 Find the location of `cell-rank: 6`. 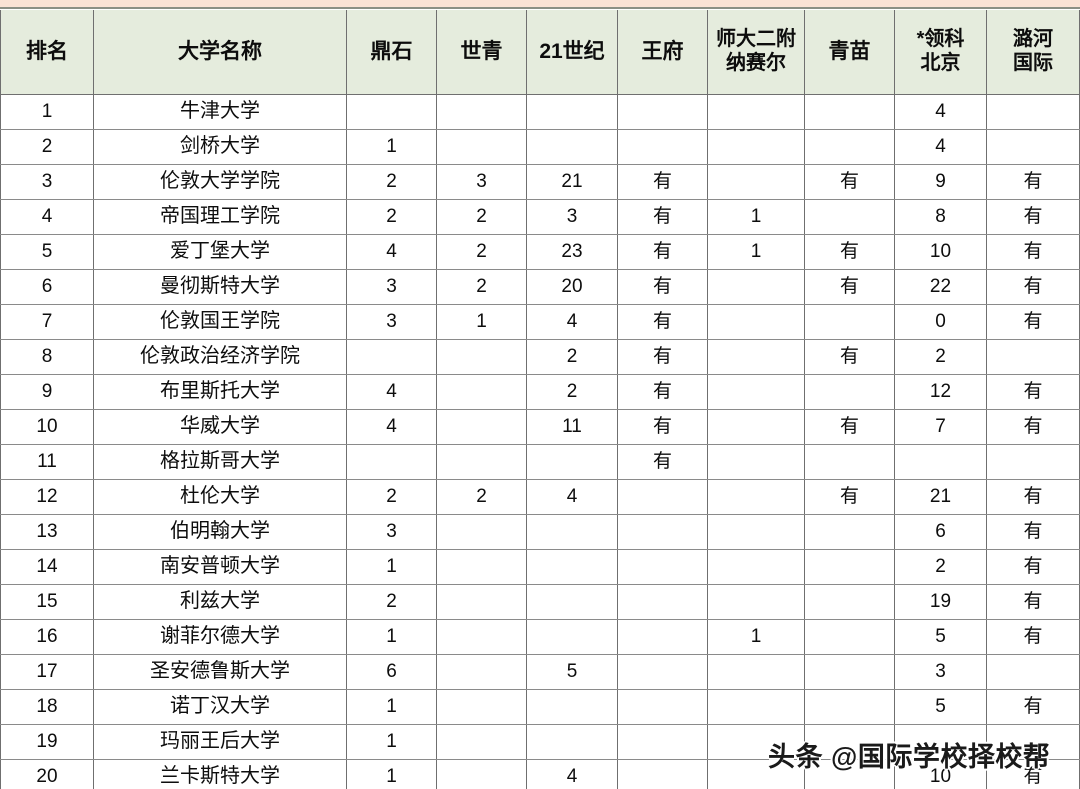

cell-rank: 6 is located at coordinates (47, 287).